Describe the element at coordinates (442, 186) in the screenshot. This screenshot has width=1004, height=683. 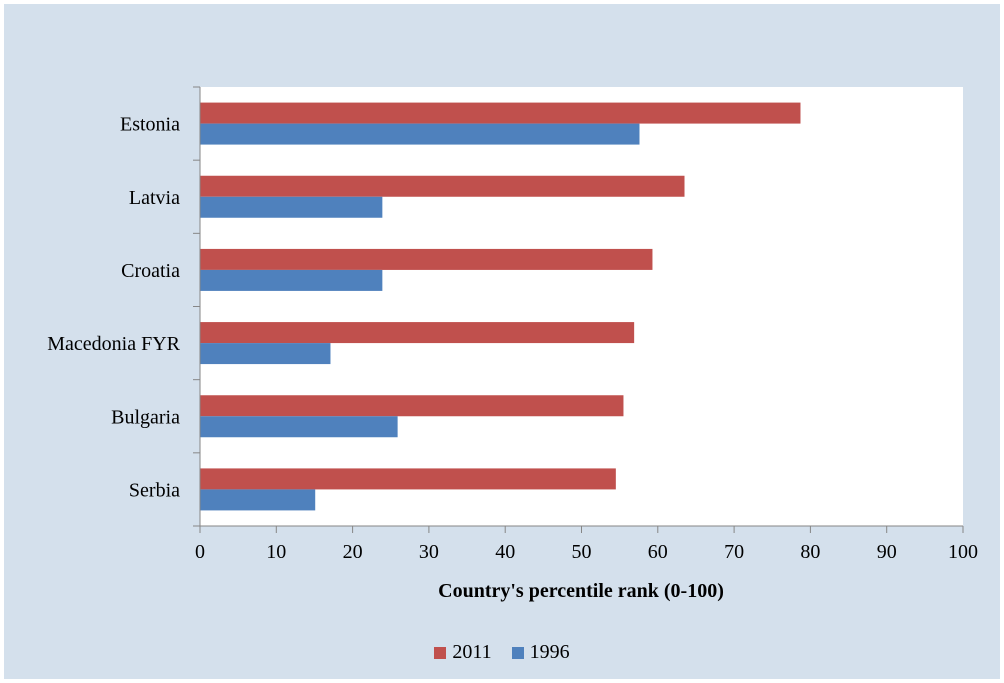
I see `bar-latvia-2011` at that location.